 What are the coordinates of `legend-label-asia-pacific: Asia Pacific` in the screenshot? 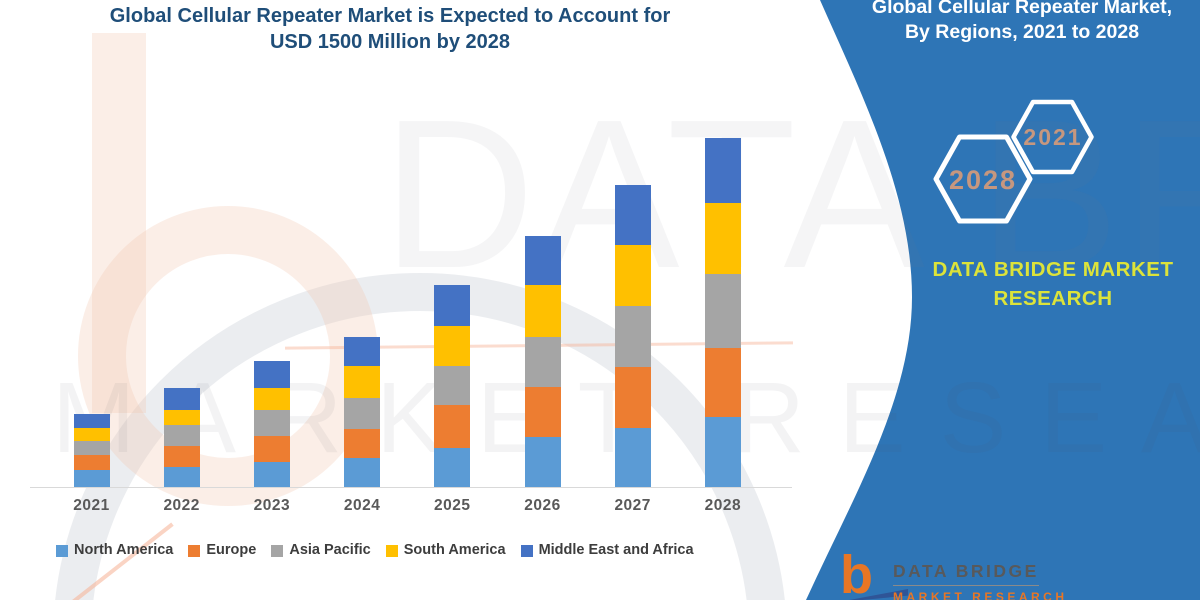 It's located at (330, 550).